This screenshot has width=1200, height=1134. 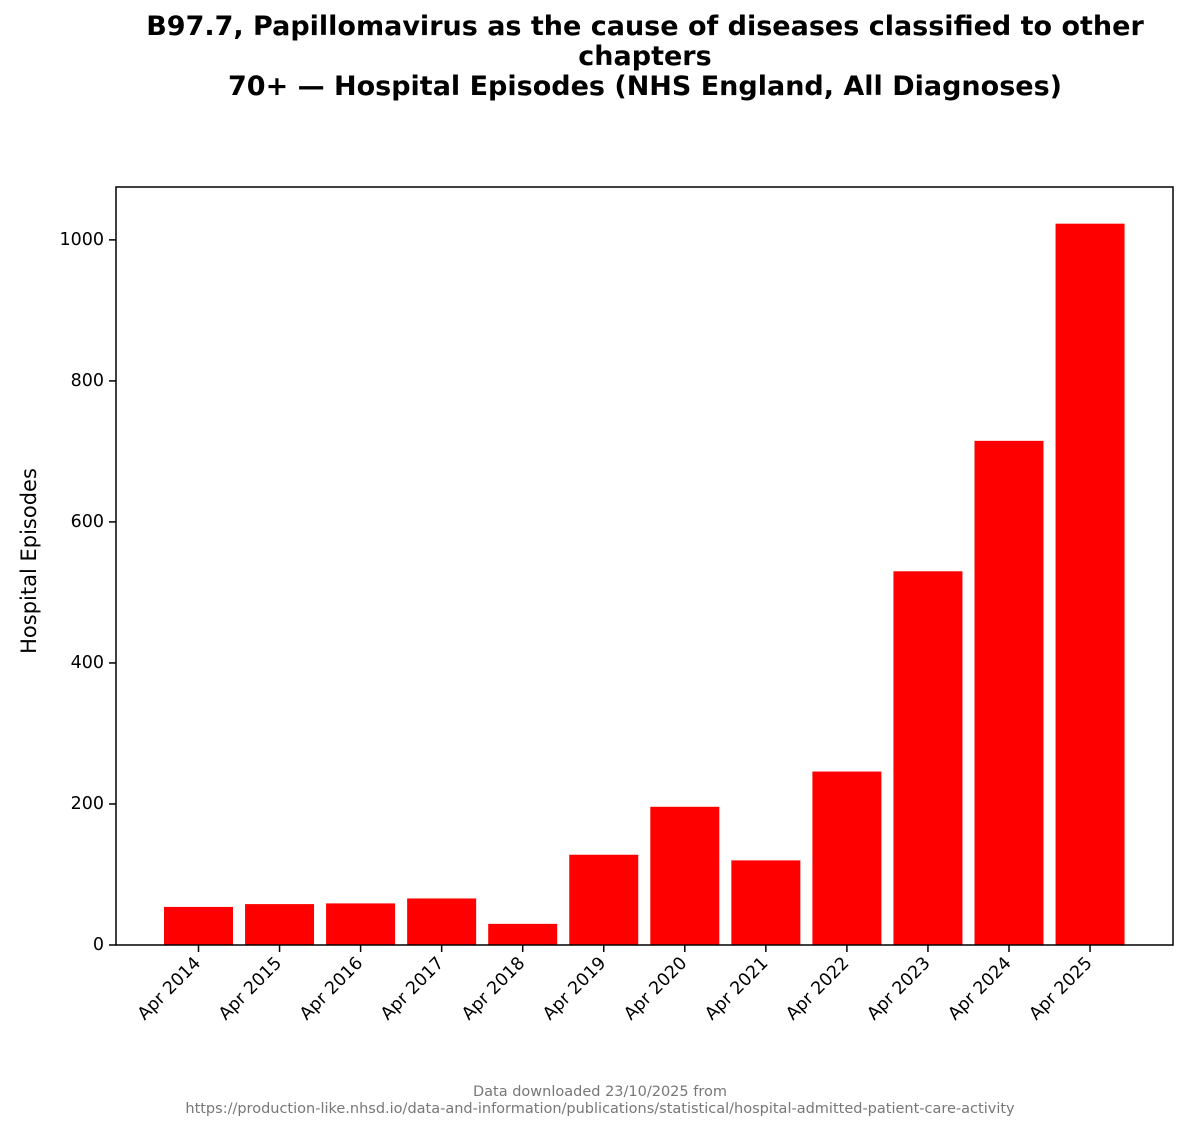 What do you see at coordinates (412, 988) in the screenshot?
I see `x-tick-label: Apr 2017` at bounding box center [412, 988].